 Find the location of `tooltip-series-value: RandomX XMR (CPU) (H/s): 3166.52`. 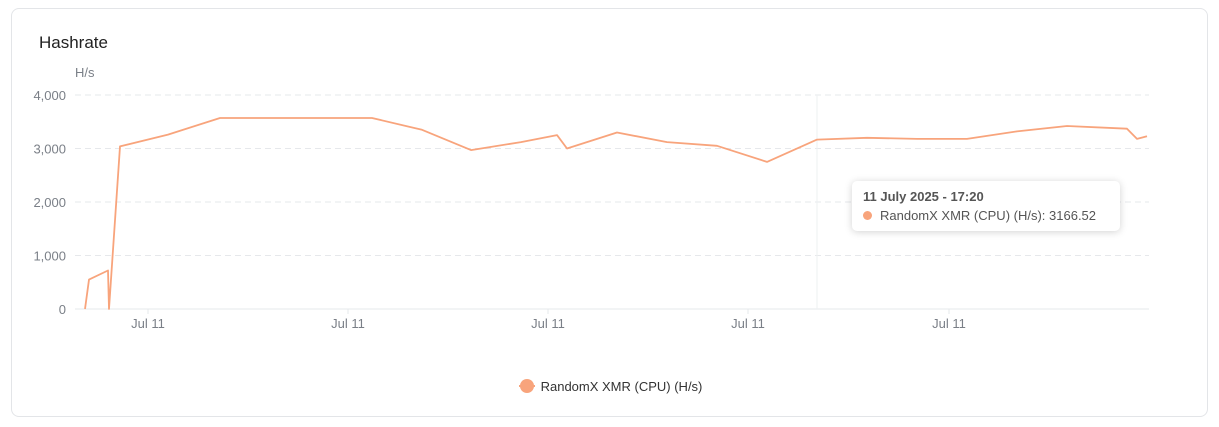

tooltip-series-value: RandomX XMR (CPU) (H/s): 3166.52 is located at coordinates (988, 215).